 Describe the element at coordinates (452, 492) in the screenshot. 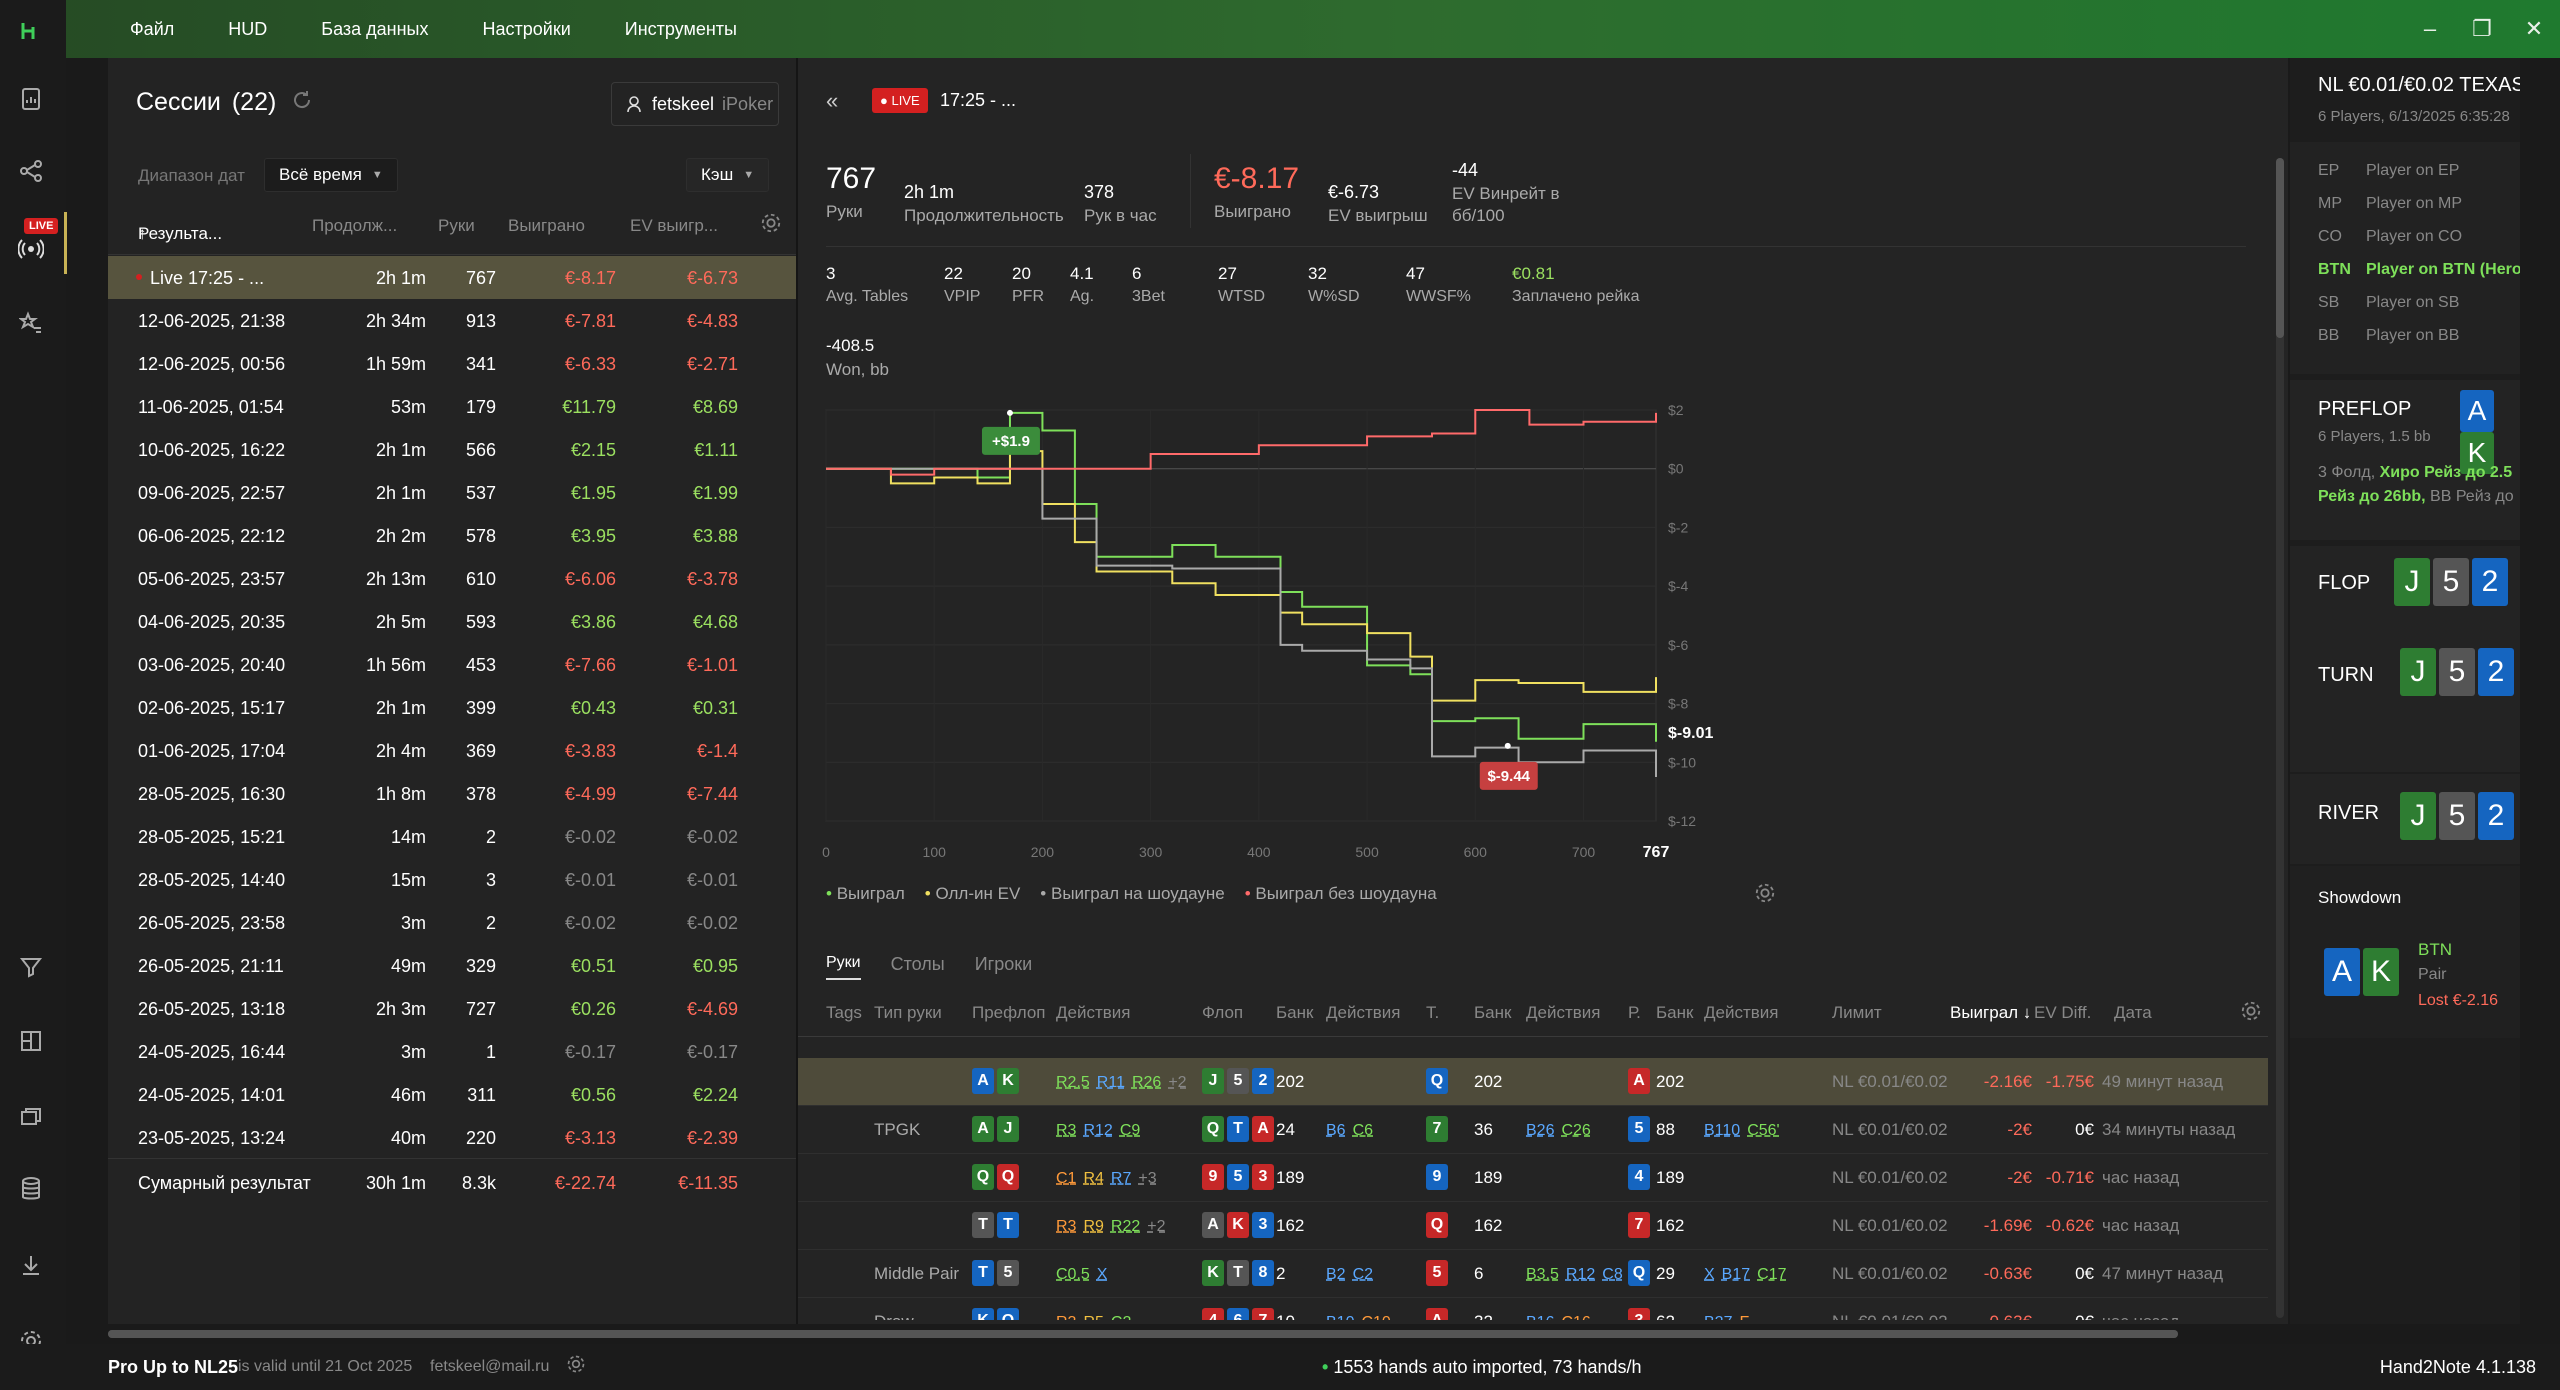

I see `session-row: 09-06-2025, 22:57 2h 1m 537 €1.95 €1.99` at that location.